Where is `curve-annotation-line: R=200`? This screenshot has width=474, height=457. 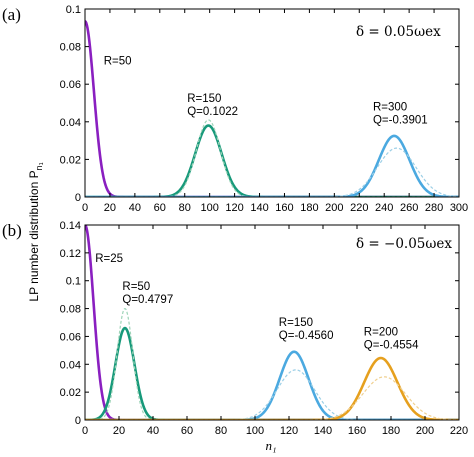
curve-annotation-line: R=200 is located at coordinates (381, 333).